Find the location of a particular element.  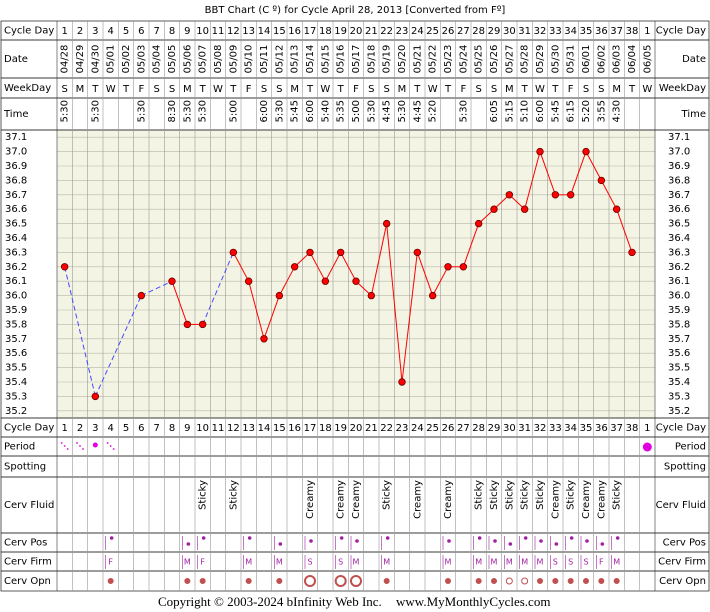

date: 05/06 is located at coordinates (187, 59).